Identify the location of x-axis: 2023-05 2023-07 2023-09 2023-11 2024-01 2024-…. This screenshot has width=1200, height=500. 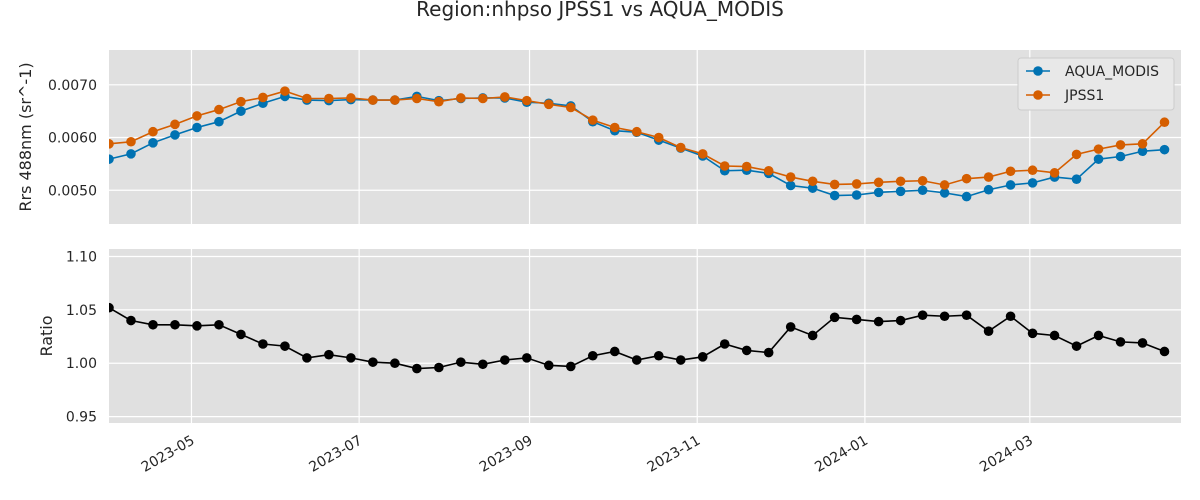
(587, 454).